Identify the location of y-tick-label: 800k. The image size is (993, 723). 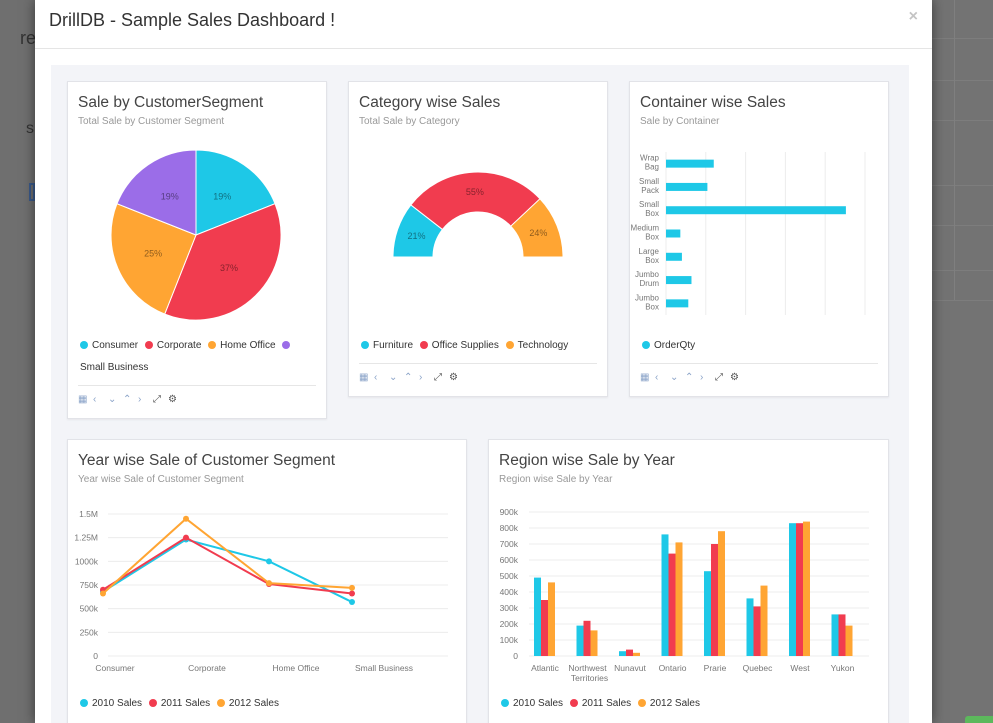
(509, 528).